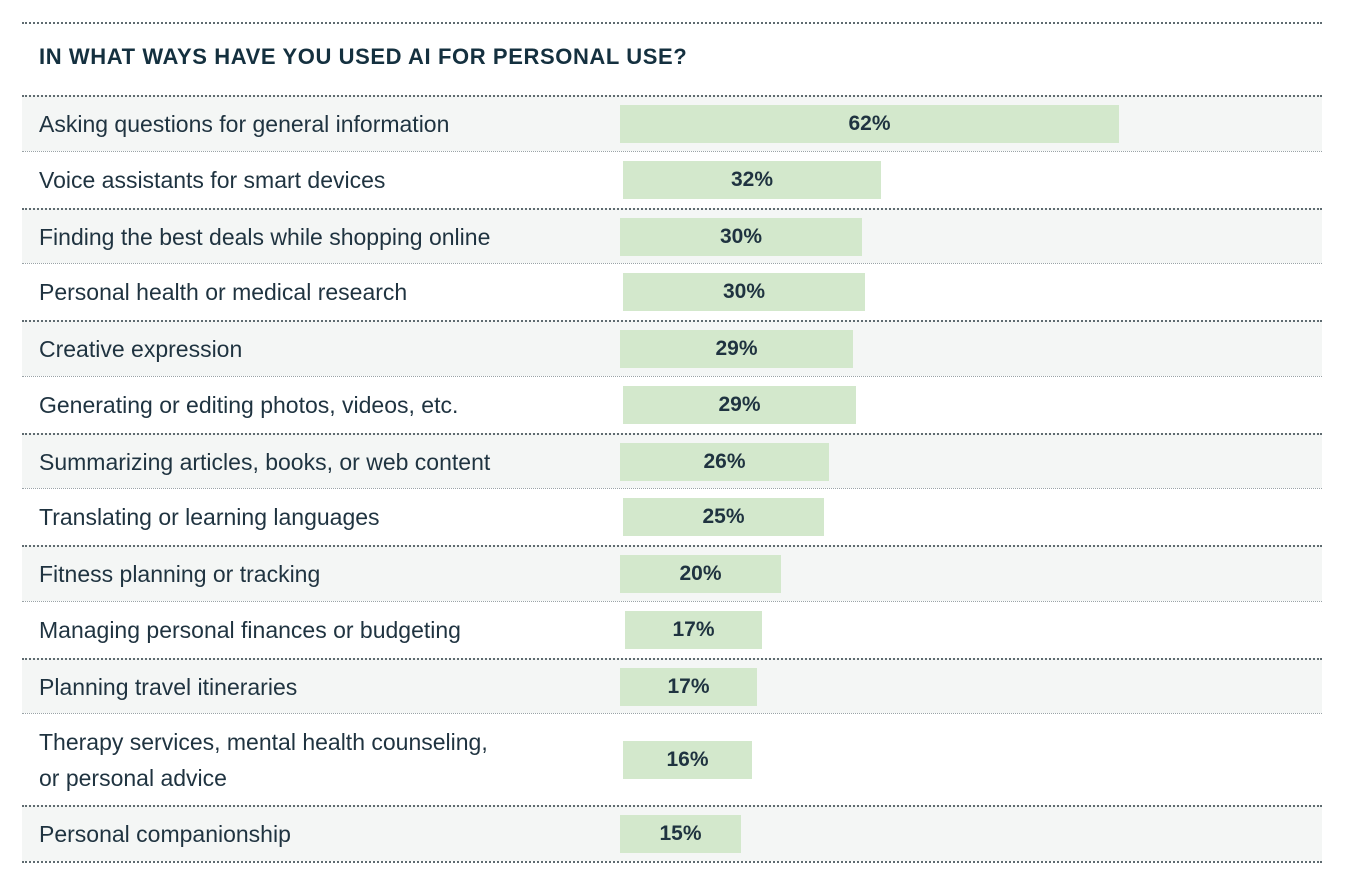  Describe the element at coordinates (165, 834) in the screenshot. I see `category-label: Personal companionship` at that location.